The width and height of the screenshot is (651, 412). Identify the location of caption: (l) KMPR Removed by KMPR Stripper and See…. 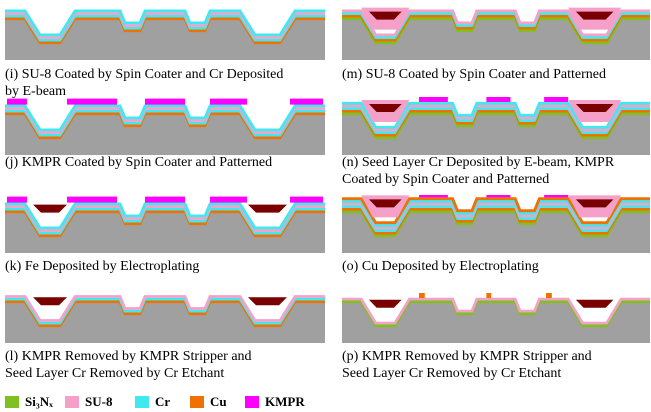
(128, 365).